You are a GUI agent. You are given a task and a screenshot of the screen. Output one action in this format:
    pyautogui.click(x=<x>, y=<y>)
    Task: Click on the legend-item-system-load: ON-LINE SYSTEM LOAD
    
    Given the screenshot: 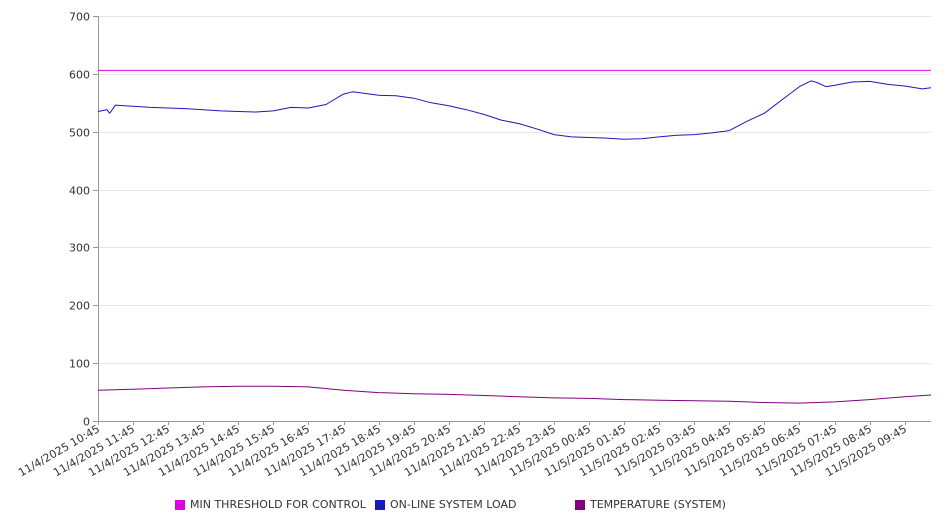 What is the action you would take?
    pyautogui.click(x=445, y=504)
    